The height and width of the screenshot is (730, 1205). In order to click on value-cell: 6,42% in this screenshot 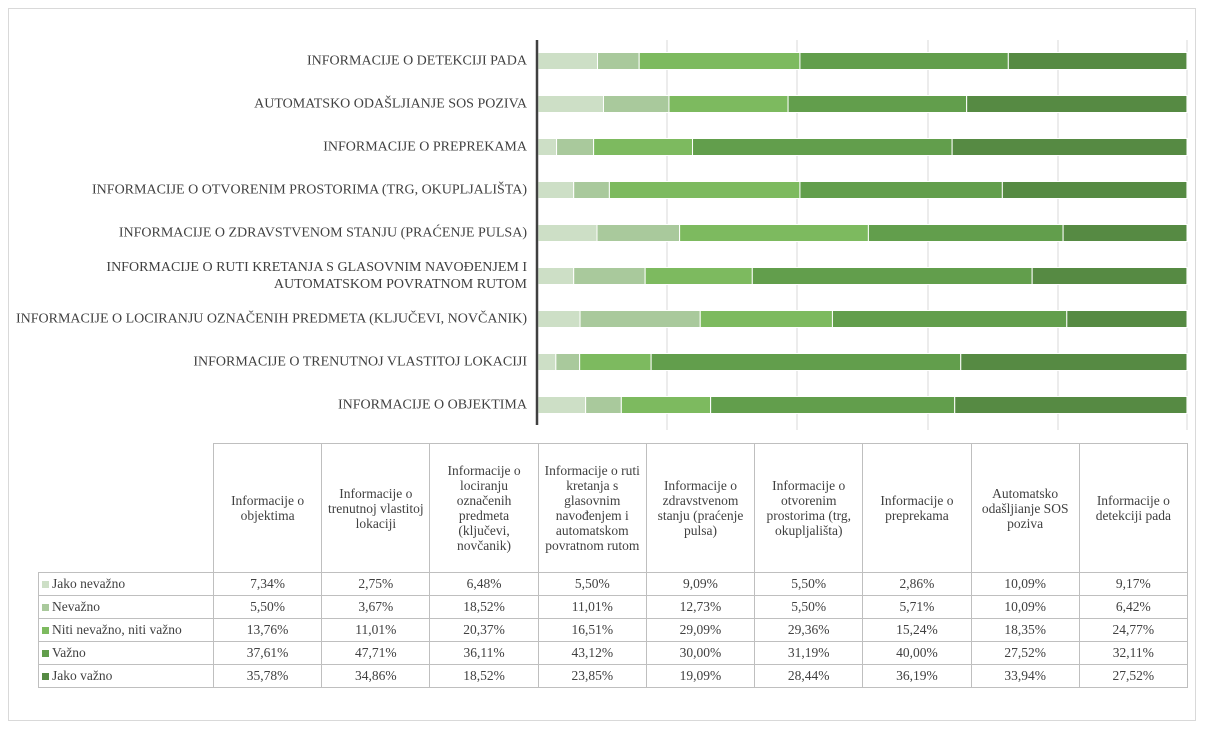, I will do `click(1133, 607)`.